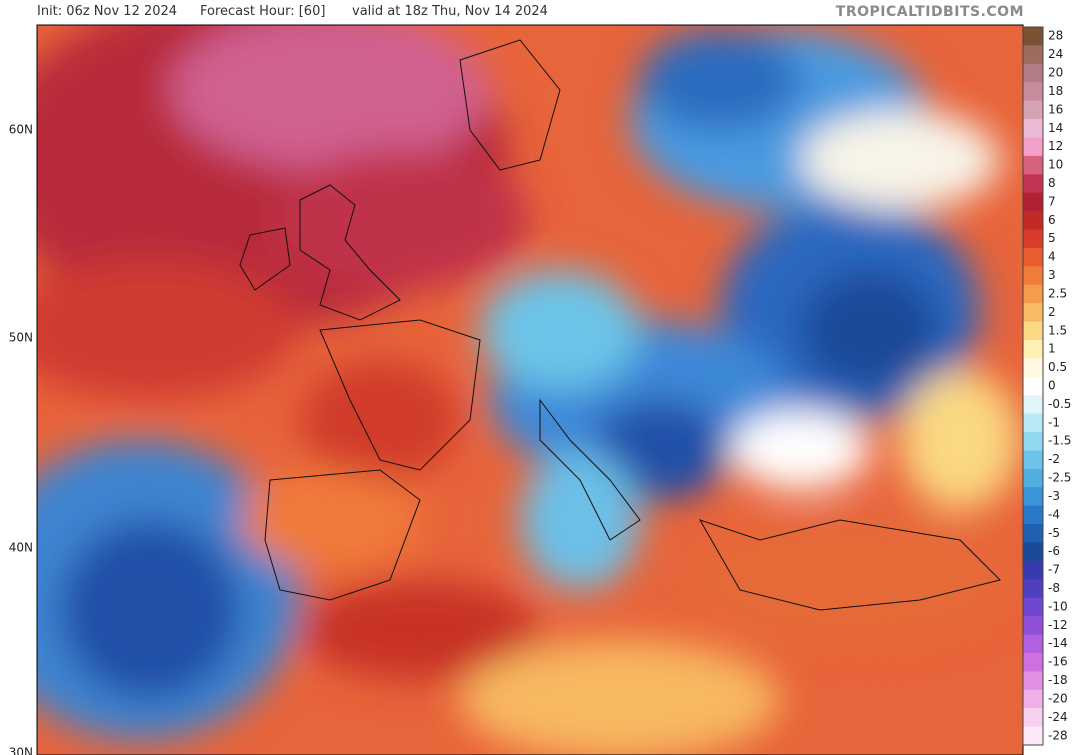  What do you see at coordinates (1055, 165) in the screenshot?
I see `colorbar-label: 10` at bounding box center [1055, 165].